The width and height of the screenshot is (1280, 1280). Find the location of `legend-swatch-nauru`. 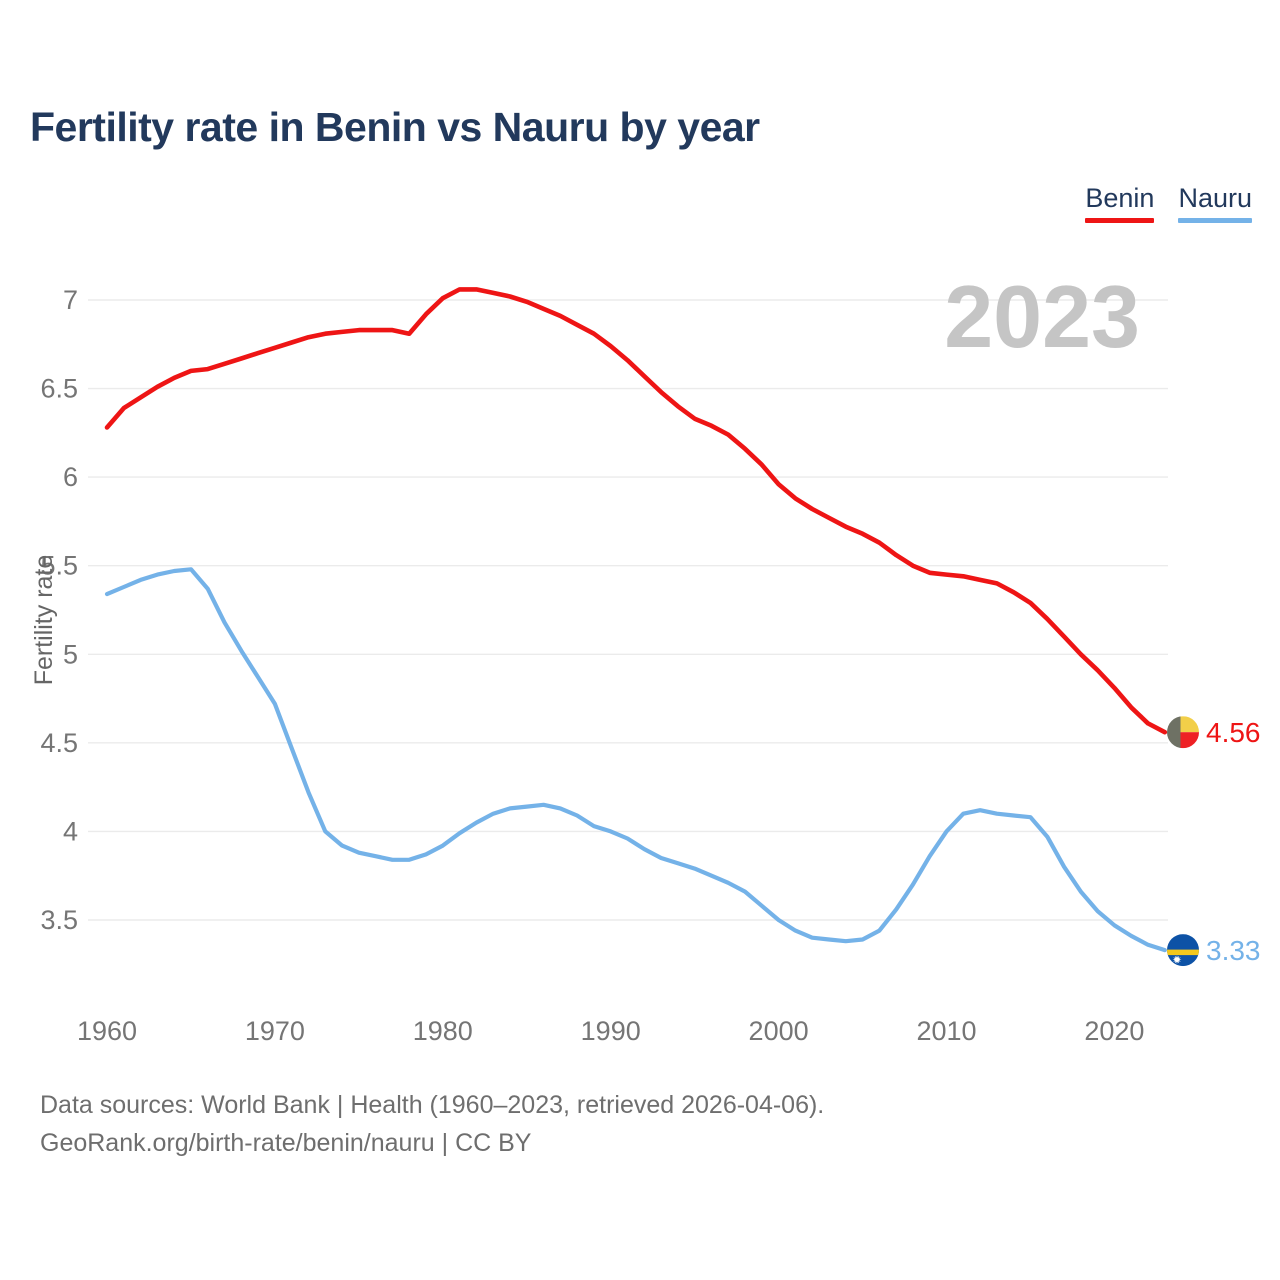

legend-swatch-nauru is located at coordinates (1215, 221).